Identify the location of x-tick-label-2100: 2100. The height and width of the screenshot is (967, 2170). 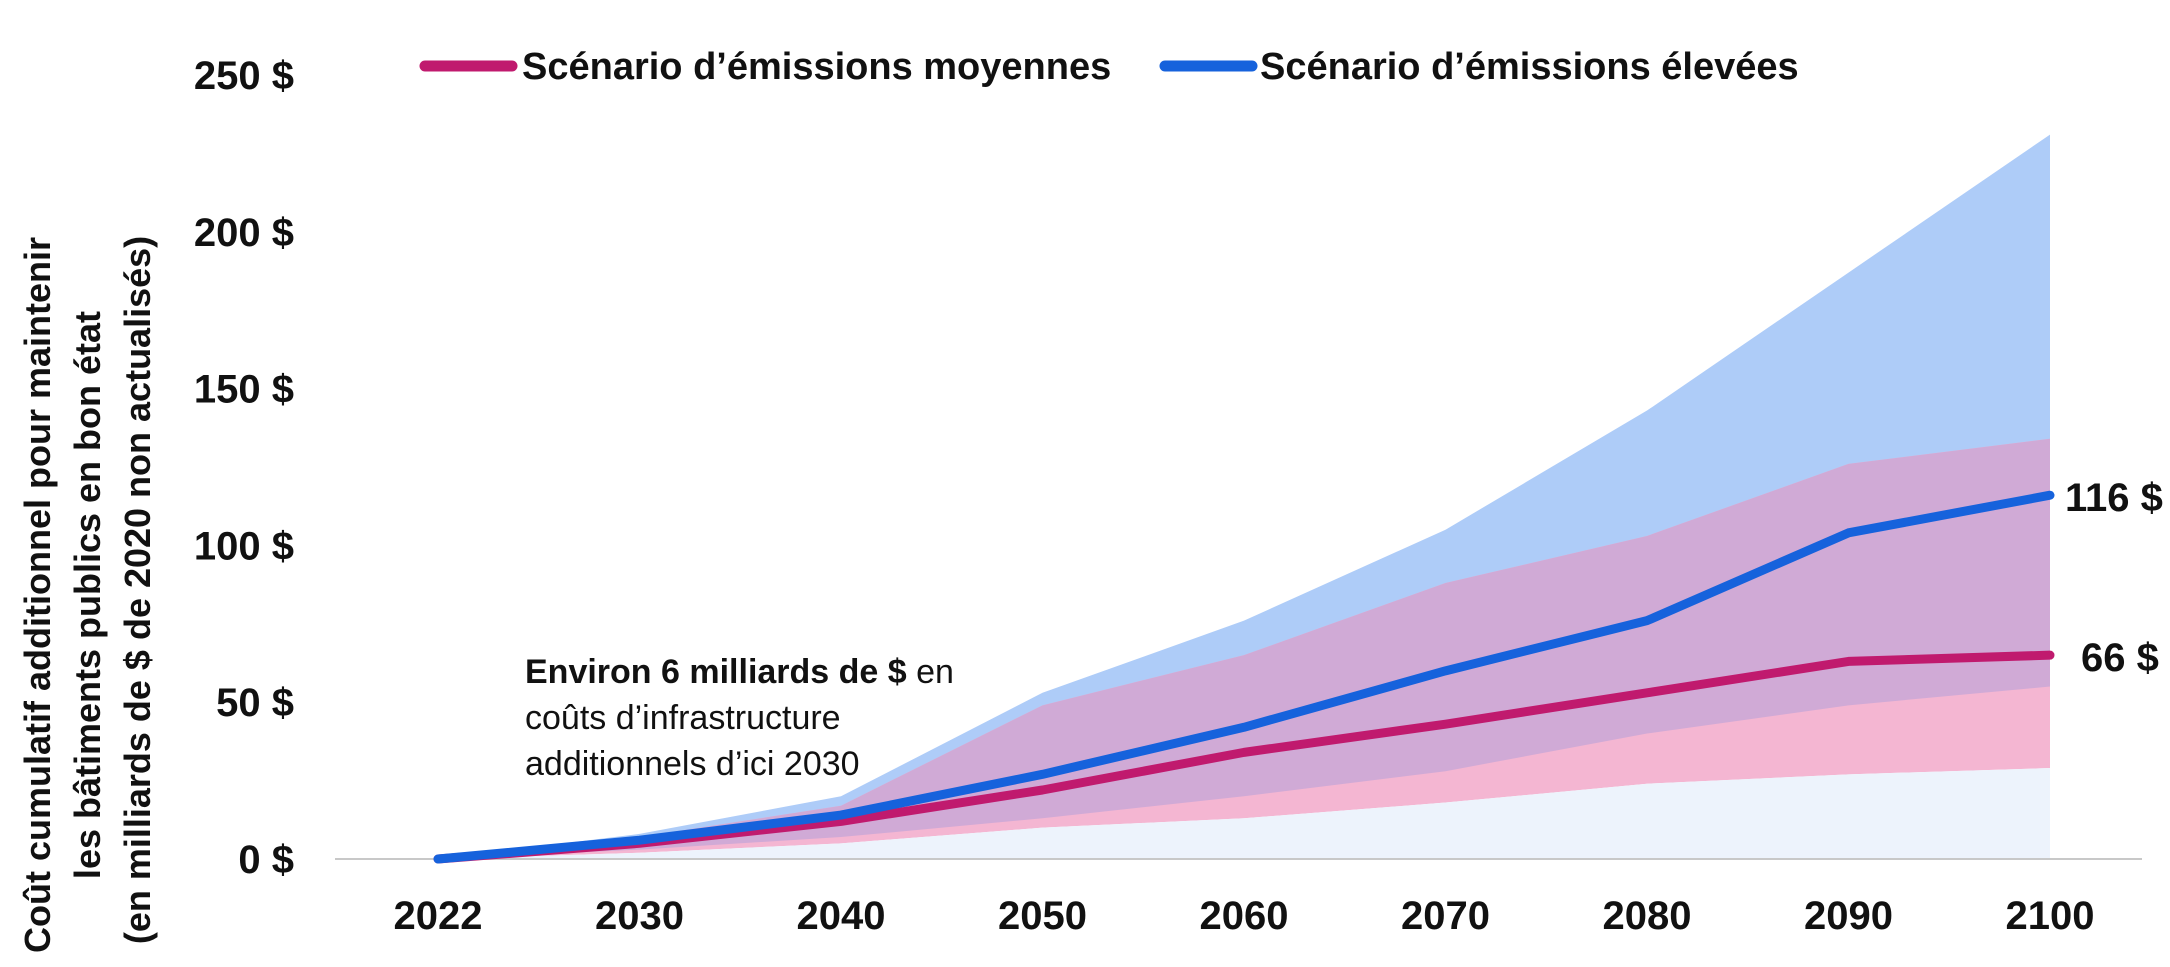
(2050, 916).